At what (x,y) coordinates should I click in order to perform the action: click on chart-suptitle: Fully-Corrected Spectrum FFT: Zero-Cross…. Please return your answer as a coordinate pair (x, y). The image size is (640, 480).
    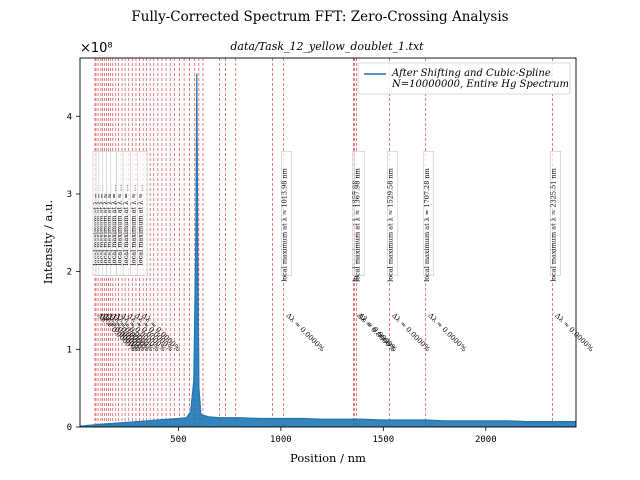
    Looking at the image, I should click on (319, 17).